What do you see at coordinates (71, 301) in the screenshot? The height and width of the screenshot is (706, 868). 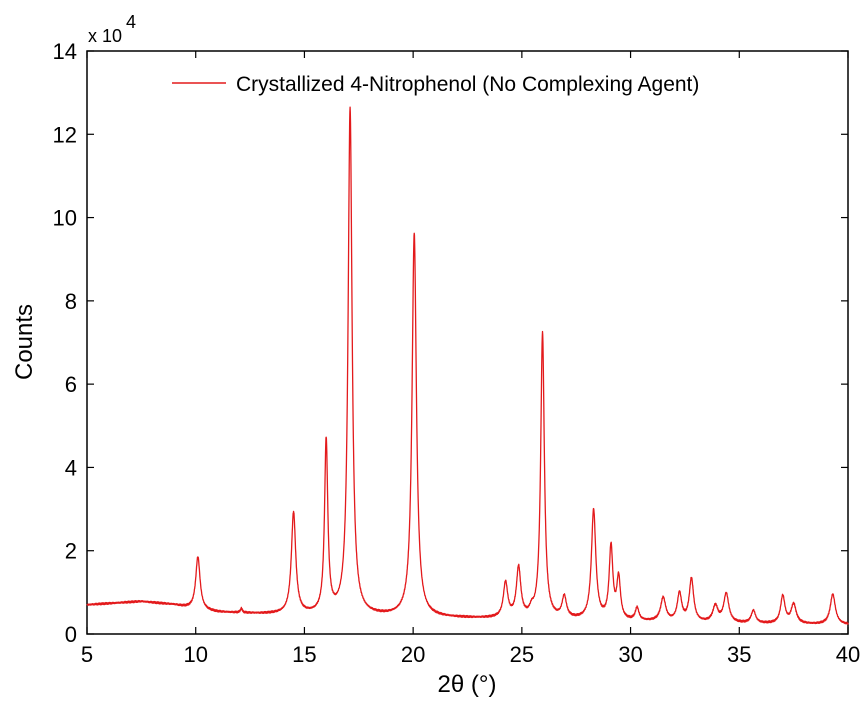 I see `y-tick-label: 8` at bounding box center [71, 301].